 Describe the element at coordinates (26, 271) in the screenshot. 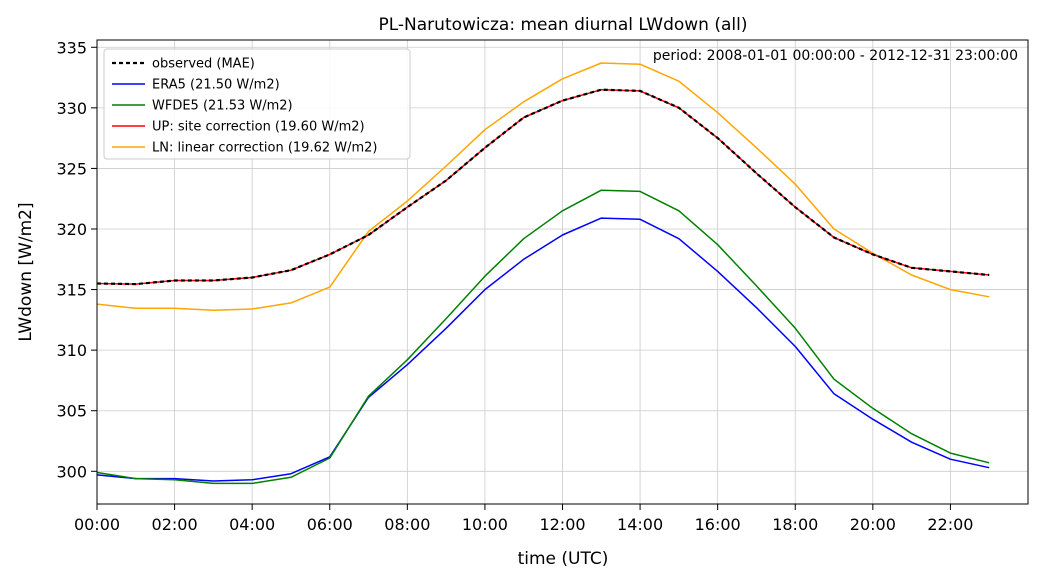

I see `y-axis-label: LWdown [W/m2]` at that location.